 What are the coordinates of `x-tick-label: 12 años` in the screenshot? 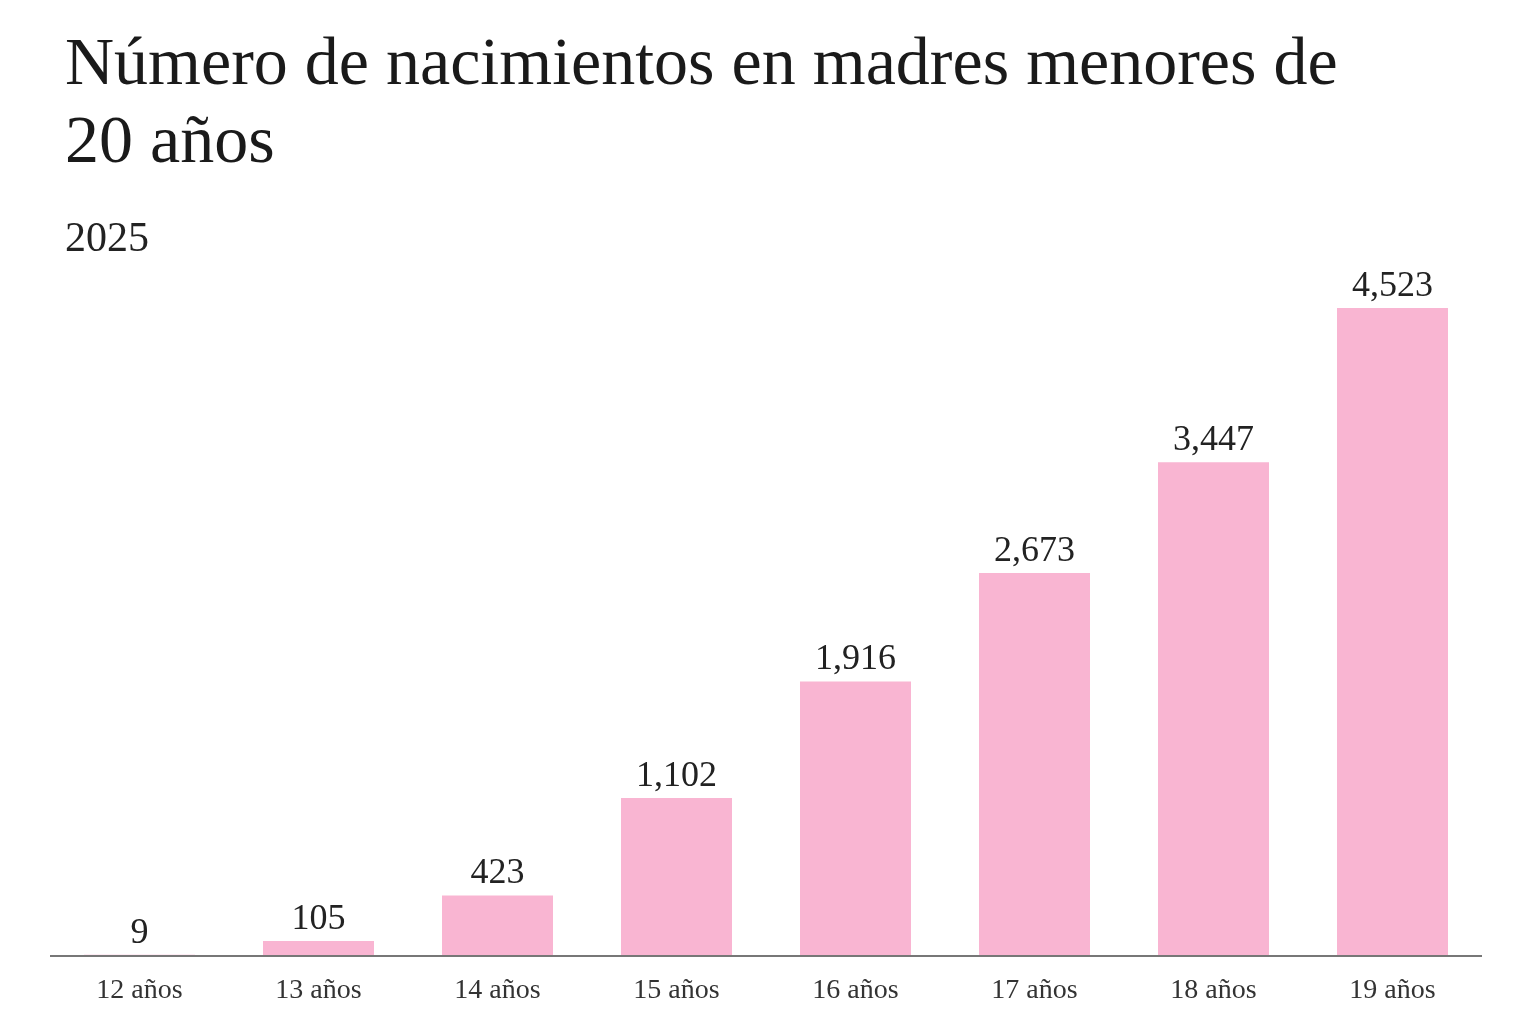 It's located at (139, 988).